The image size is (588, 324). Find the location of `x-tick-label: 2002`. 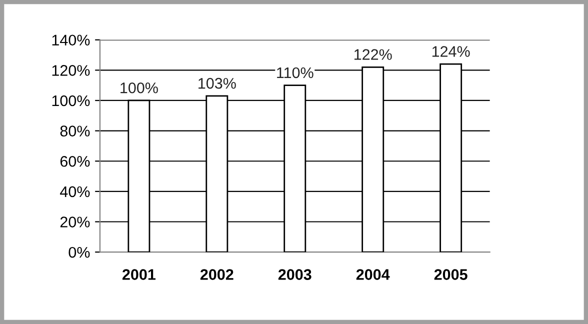

x-tick-label: 2002 is located at coordinates (217, 274).